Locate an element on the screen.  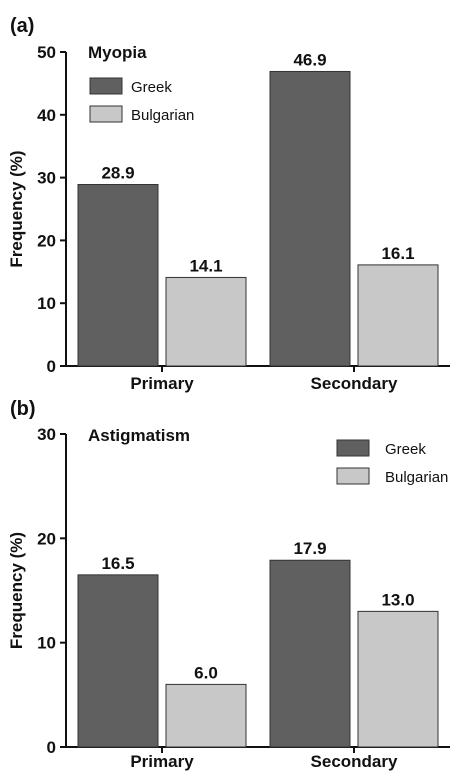
y-tick-label: 50 is located at coordinates (46, 52).